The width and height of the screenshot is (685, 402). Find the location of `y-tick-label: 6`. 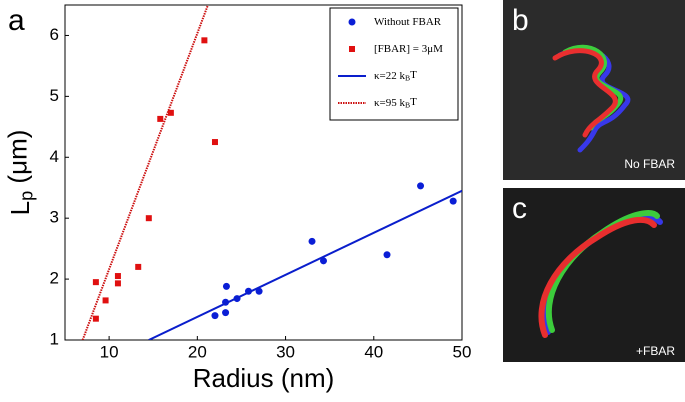

y-tick-label: 6 is located at coordinates (54, 34).